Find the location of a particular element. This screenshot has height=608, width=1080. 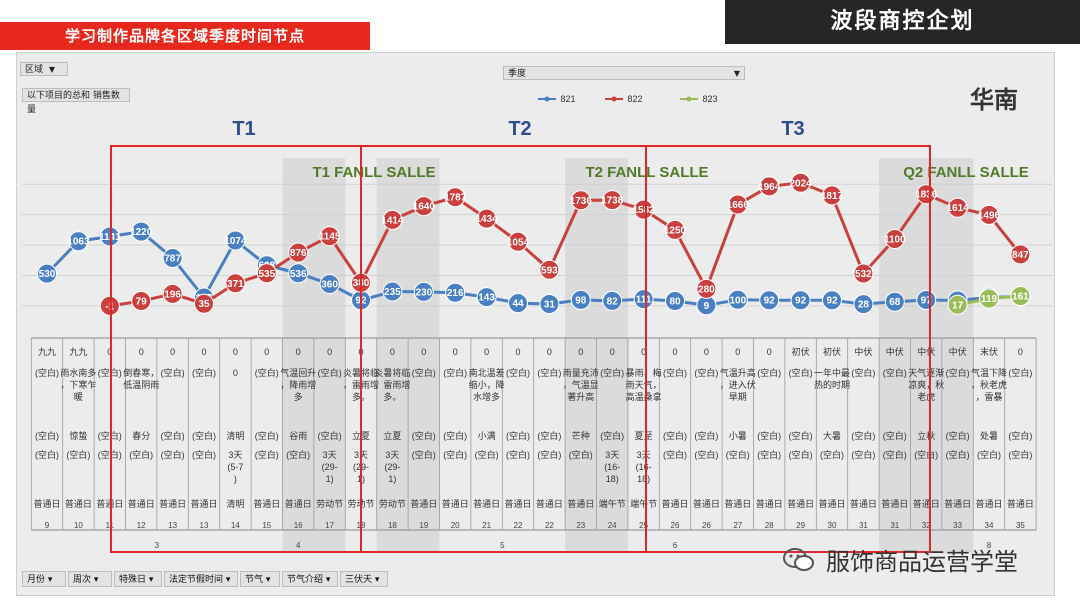

data-label: 235 is located at coordinates (392, 292).